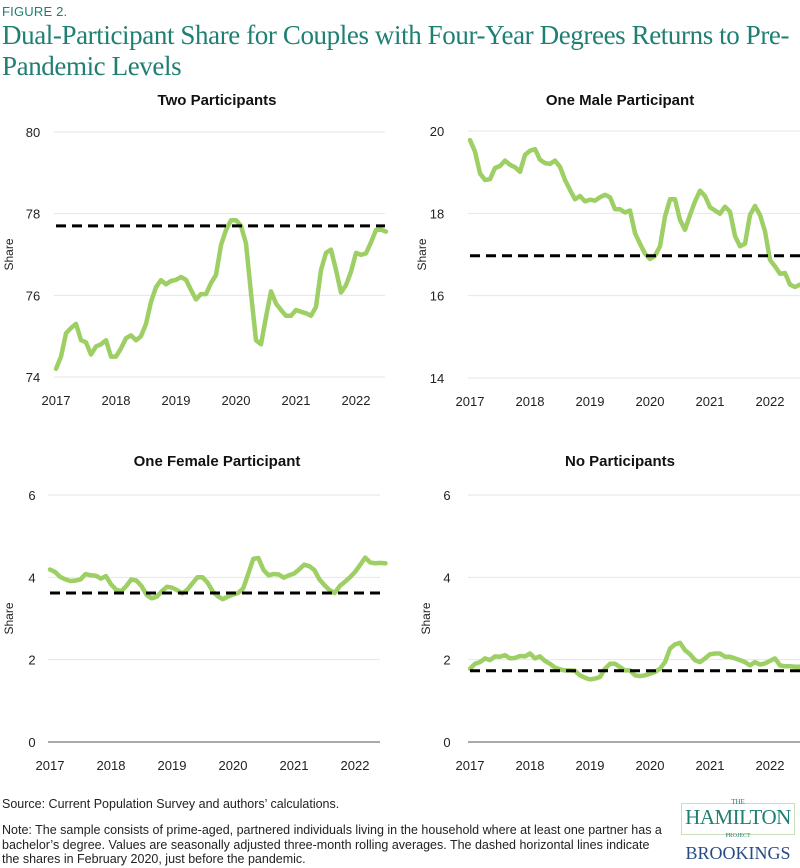 The width and height of the screenshot is (800, 868). Describe the element at coordinates (217, 100) in the screenshot. I see `panel-title: Two Participants` at that location.